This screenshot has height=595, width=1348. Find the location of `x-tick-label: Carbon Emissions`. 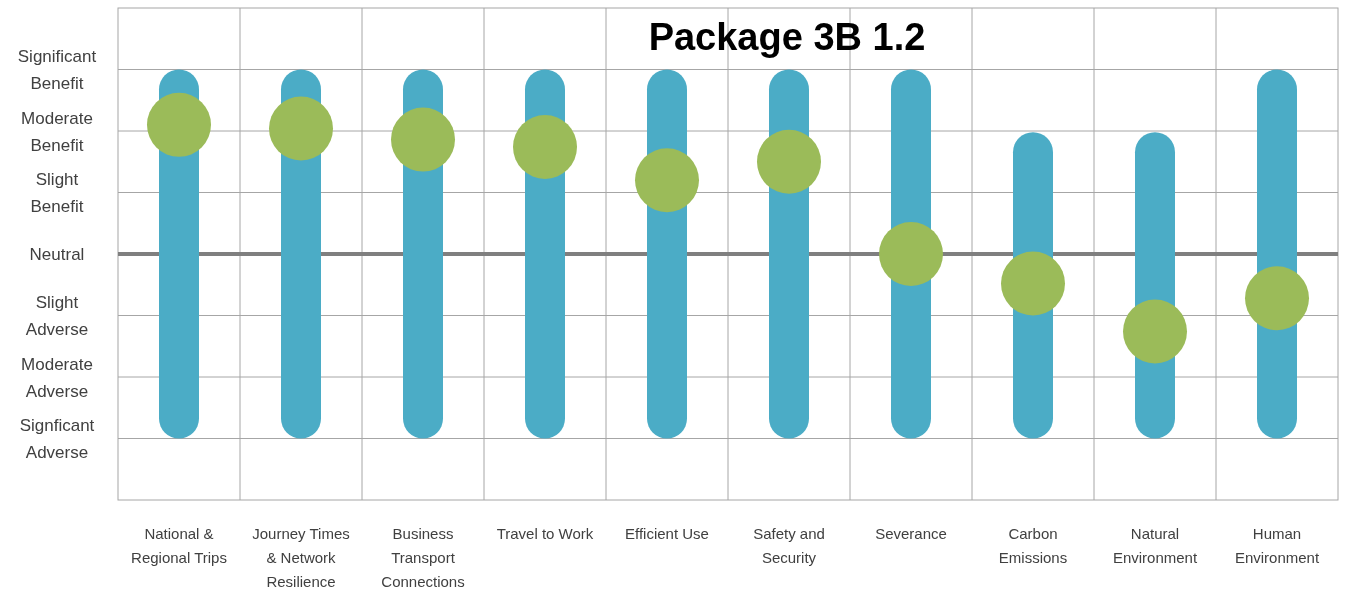

x-tick-label: Carbon Emissions is located at coordinates (1033, 545).